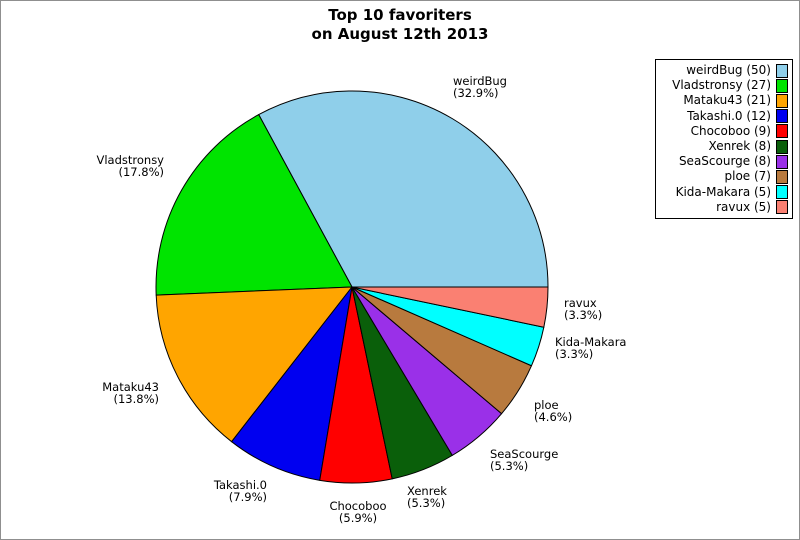  I want to click on legend-item-Xenrek: Xenrek (8), so click(724, 146).